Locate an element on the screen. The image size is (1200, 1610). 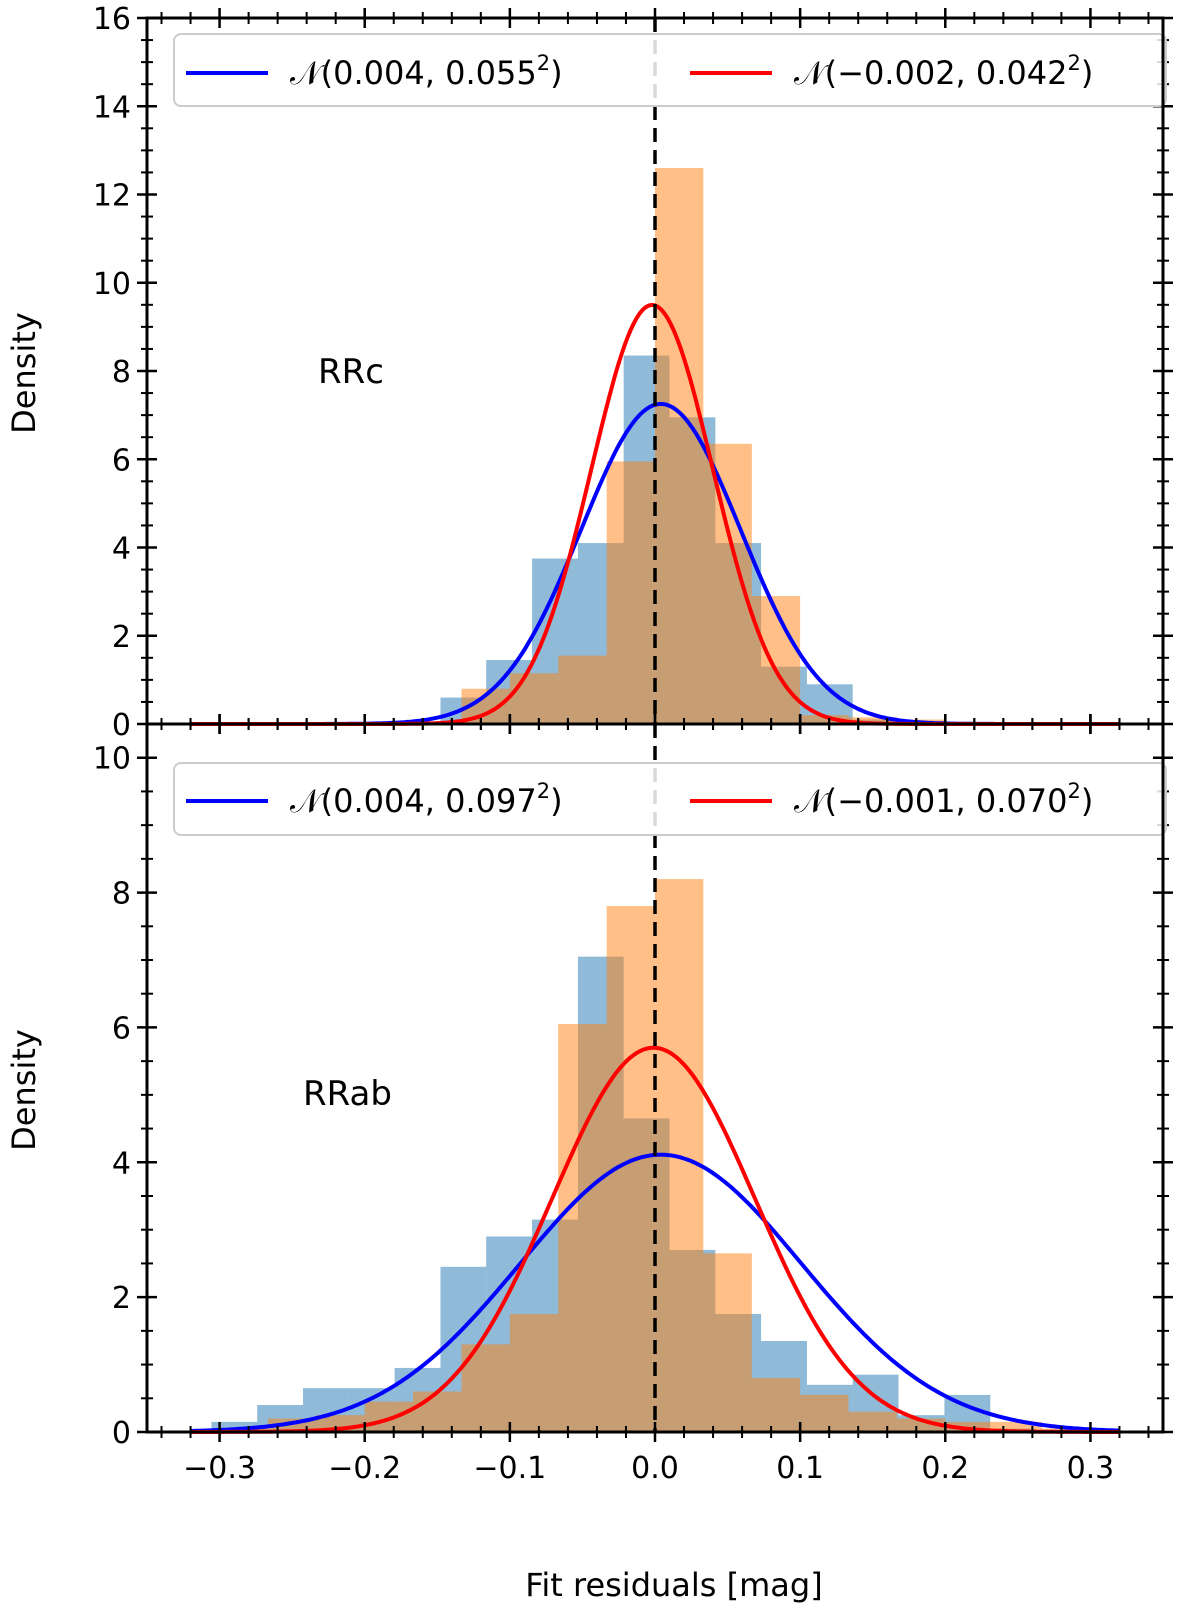
legend-label-red-rrab: 𝒩(−0.001, 0.0702) is located at coordinates (943, 799).